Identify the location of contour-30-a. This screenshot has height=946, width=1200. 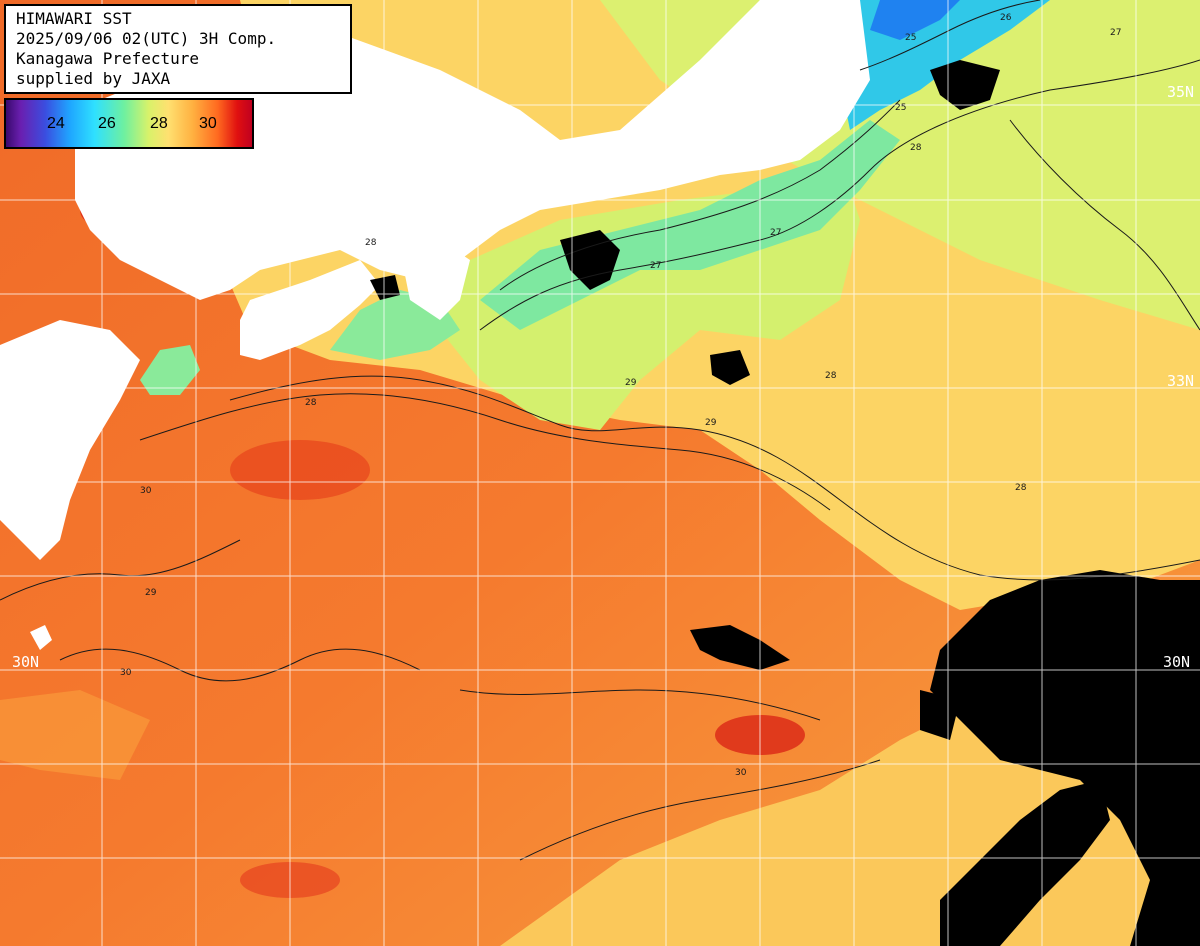
(240, 665).